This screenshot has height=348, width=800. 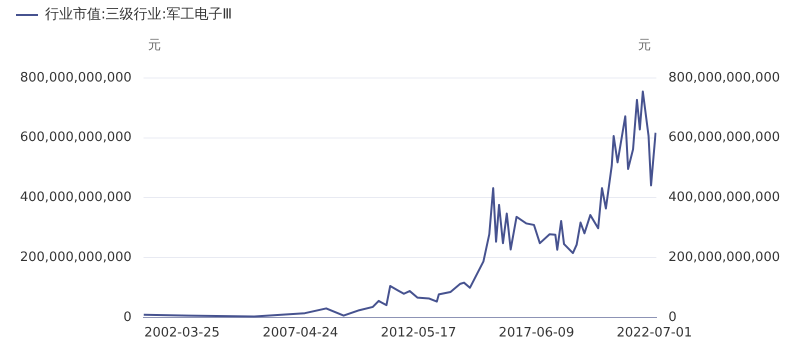 What do you see at coordinates (76, 257) in the screenshot?
I see `y-tick-label: 200,000,000,000` at bounding box center [76, 257].